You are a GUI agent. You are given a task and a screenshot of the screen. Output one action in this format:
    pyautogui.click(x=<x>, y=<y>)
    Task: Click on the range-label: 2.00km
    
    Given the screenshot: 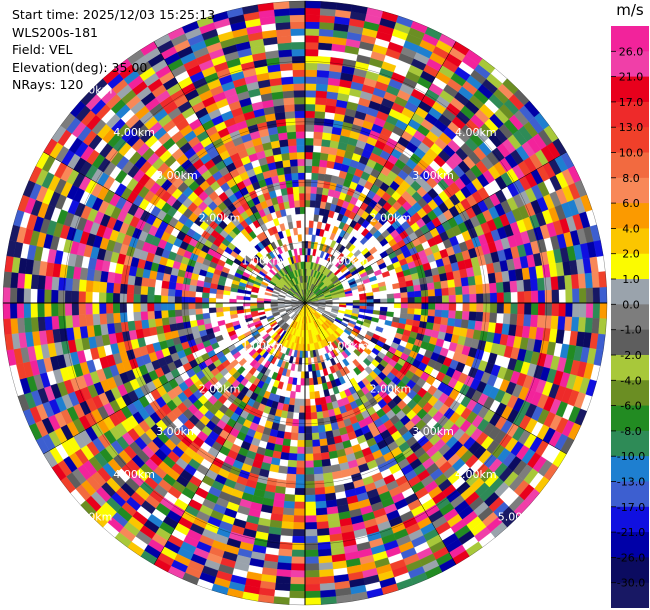 What is the action you would take?
    pyautogui.click(x=220, y=218)
    